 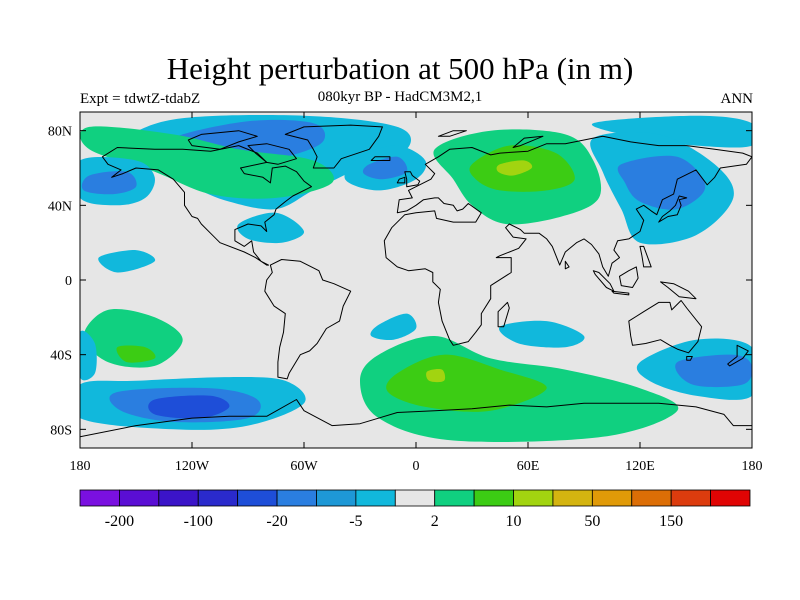 What do you see at coordinates (355, 521) in the screenshot?
I see `colorbar-label: -5` at bounding box center [355, 521].